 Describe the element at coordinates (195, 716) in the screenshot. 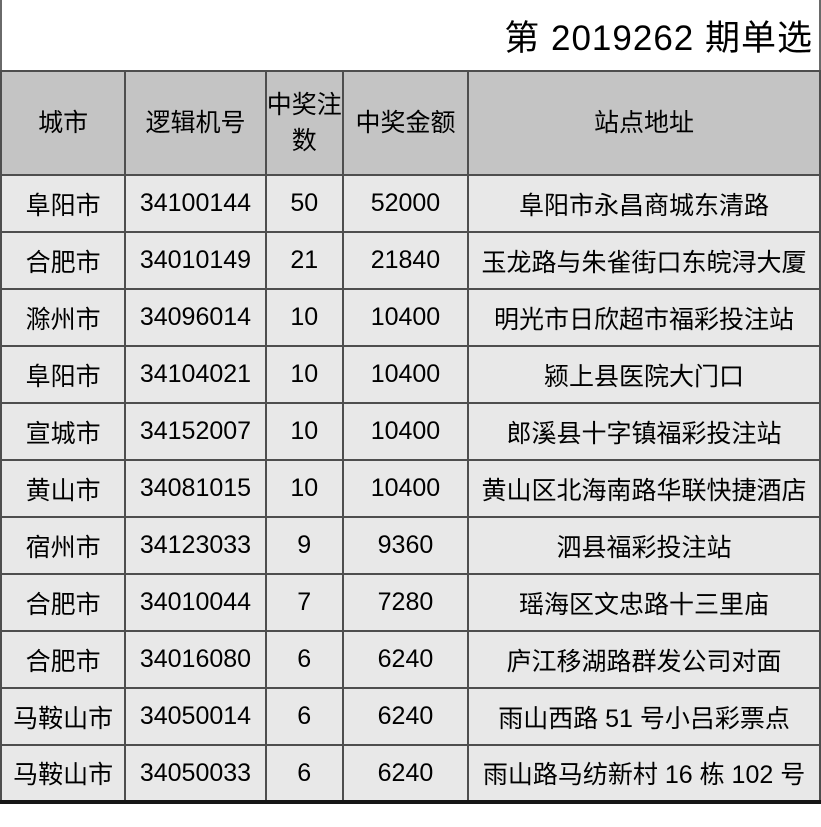

I see `cell-machine-id: 34050014` at that location.